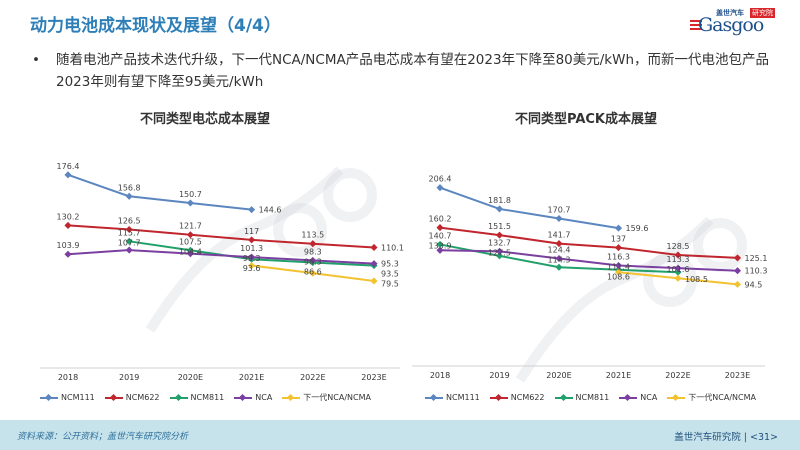 The image size is (800, 450). I want to click on legend-item: NCM811, so click(581, 397).